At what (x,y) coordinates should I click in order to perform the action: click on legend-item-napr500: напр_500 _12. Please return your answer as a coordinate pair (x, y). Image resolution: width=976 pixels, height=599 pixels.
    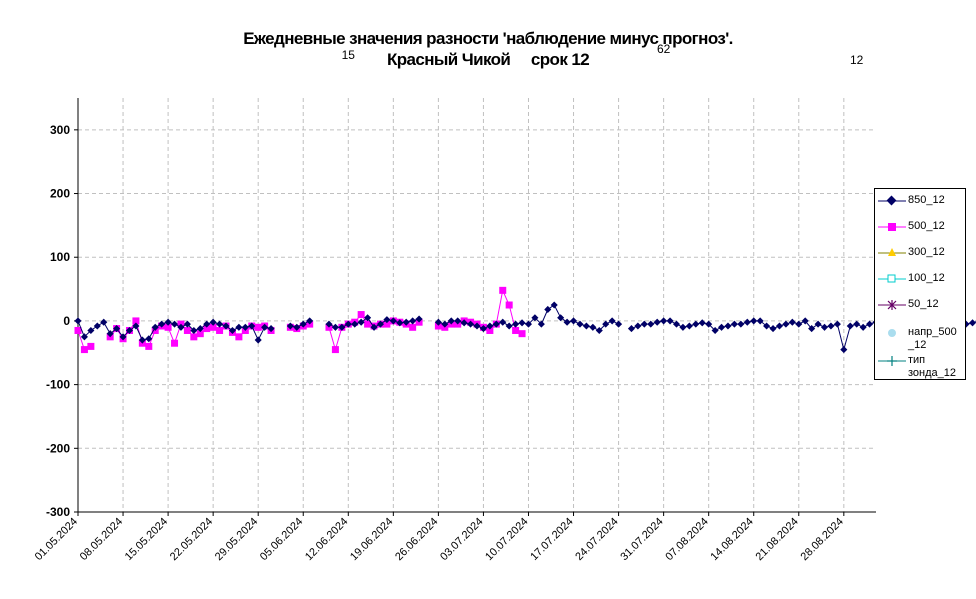
    Looking at the image, I should click on (921, 338).